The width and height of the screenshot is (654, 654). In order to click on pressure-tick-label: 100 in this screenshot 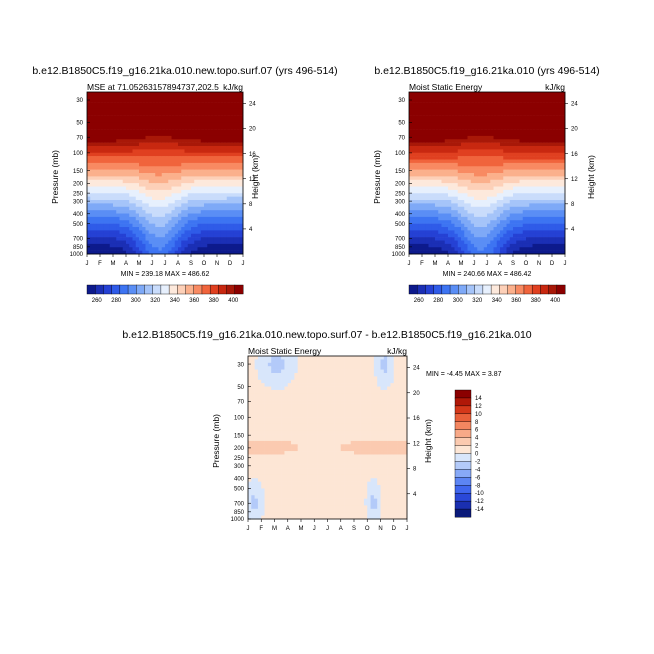, I will do `click(400, 154)`.